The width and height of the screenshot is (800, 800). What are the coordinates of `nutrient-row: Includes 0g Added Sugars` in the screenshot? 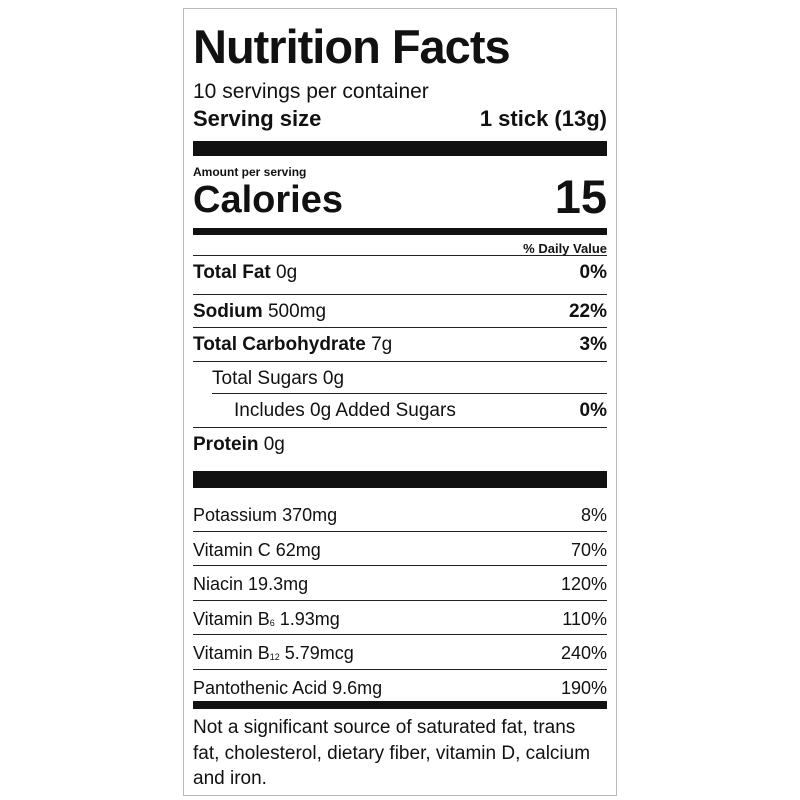 It's located at (345, 410).